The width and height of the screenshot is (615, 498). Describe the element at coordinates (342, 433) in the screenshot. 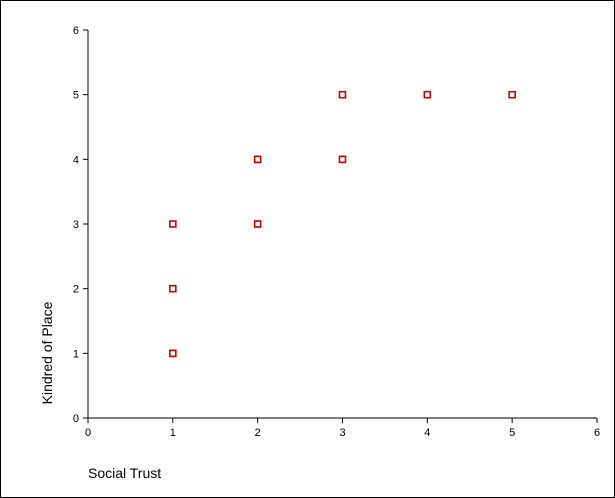

I see `x-tick-label: 3` at that location.